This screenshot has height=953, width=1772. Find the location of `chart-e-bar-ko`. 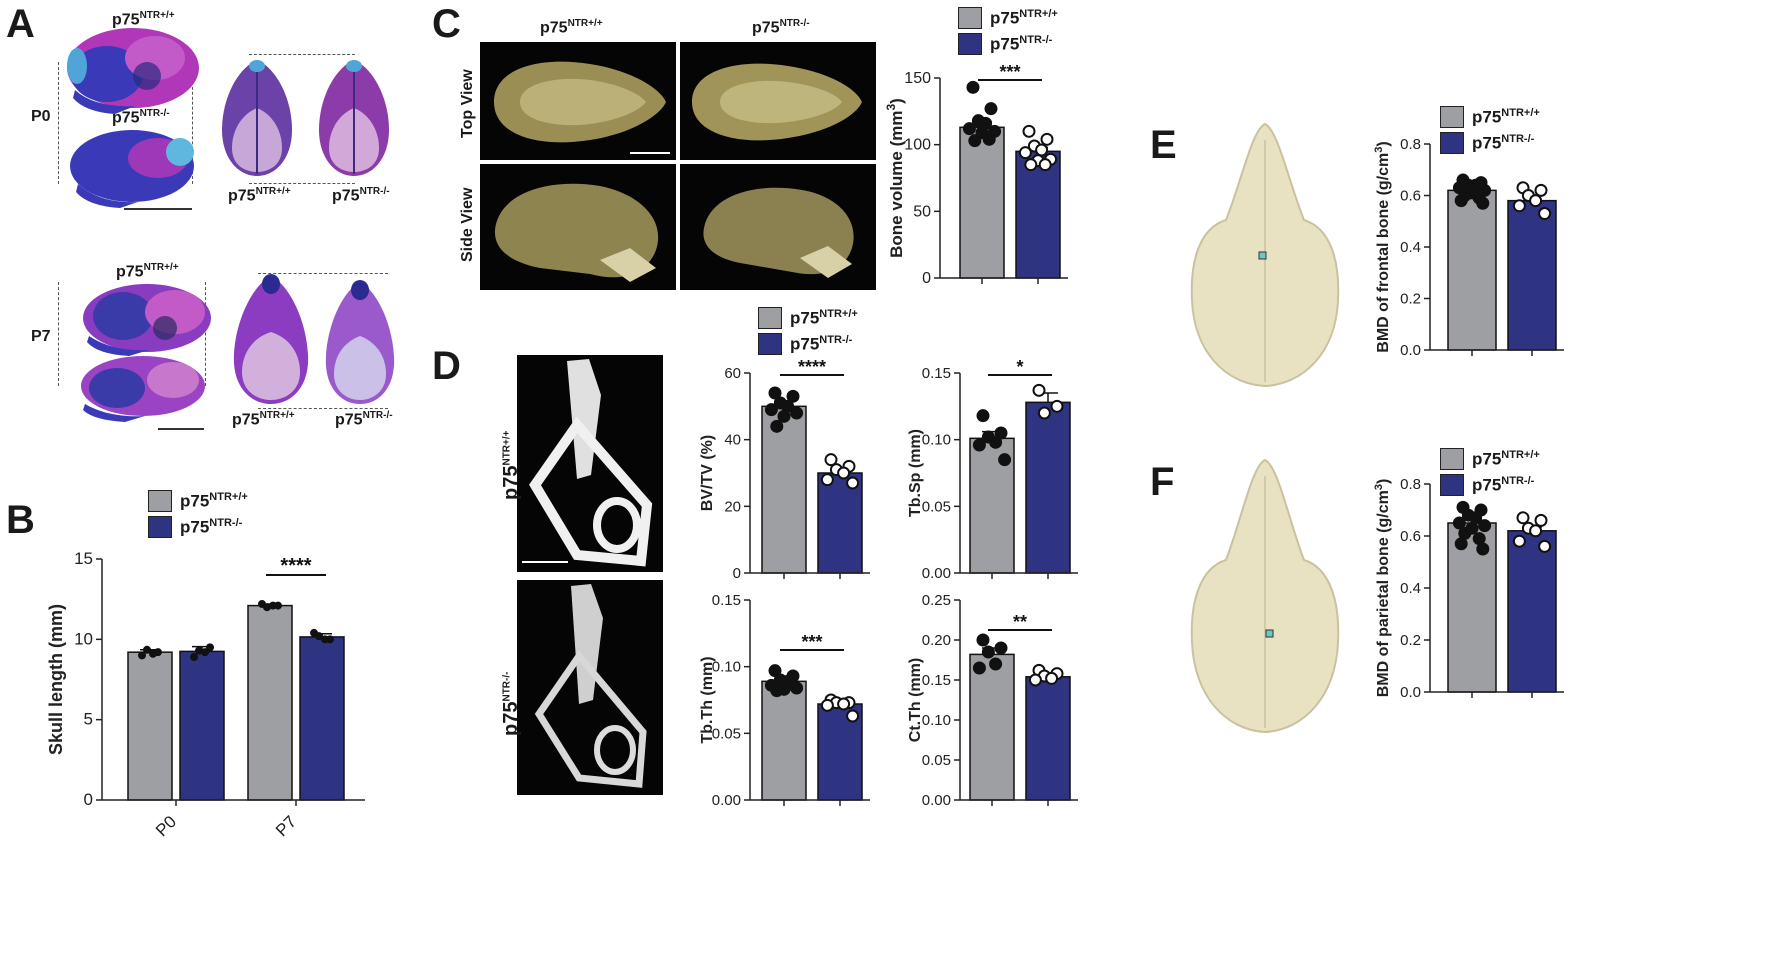

chart-e-bar-ko is located at coordinates (1532, 275).